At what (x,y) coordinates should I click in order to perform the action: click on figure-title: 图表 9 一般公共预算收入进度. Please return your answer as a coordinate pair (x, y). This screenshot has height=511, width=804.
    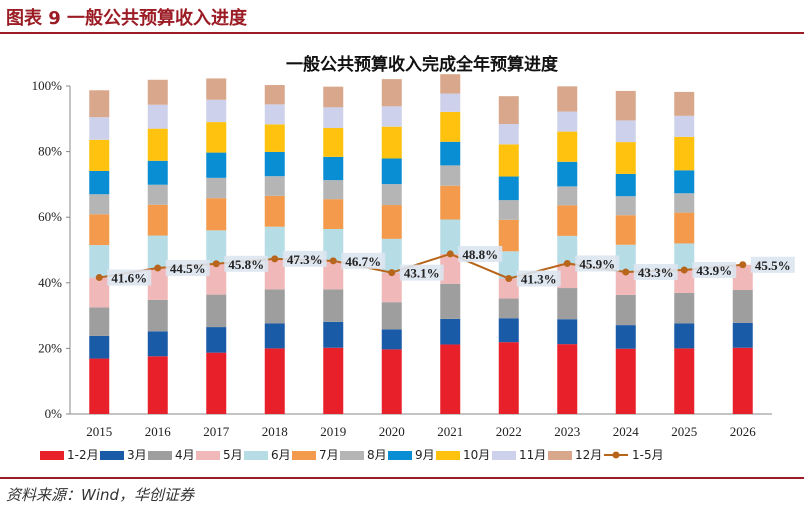
    Looking at the image, I should click on (127, 18).